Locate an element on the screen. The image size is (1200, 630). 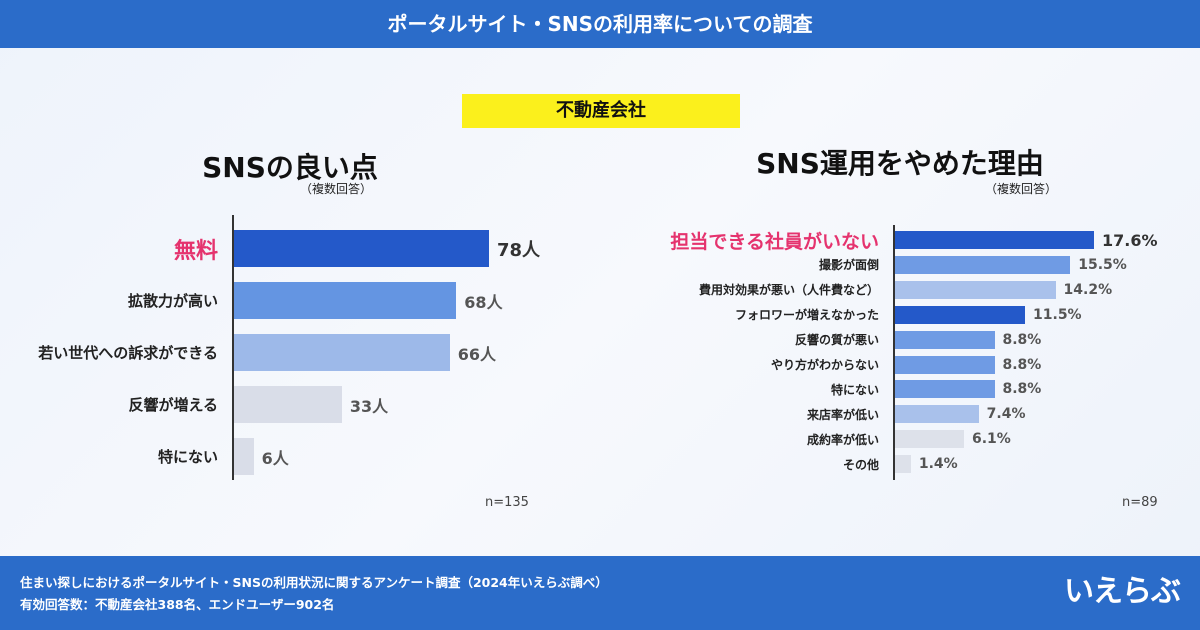
logo: いえらぶ is located at coordinates (1122, 591).